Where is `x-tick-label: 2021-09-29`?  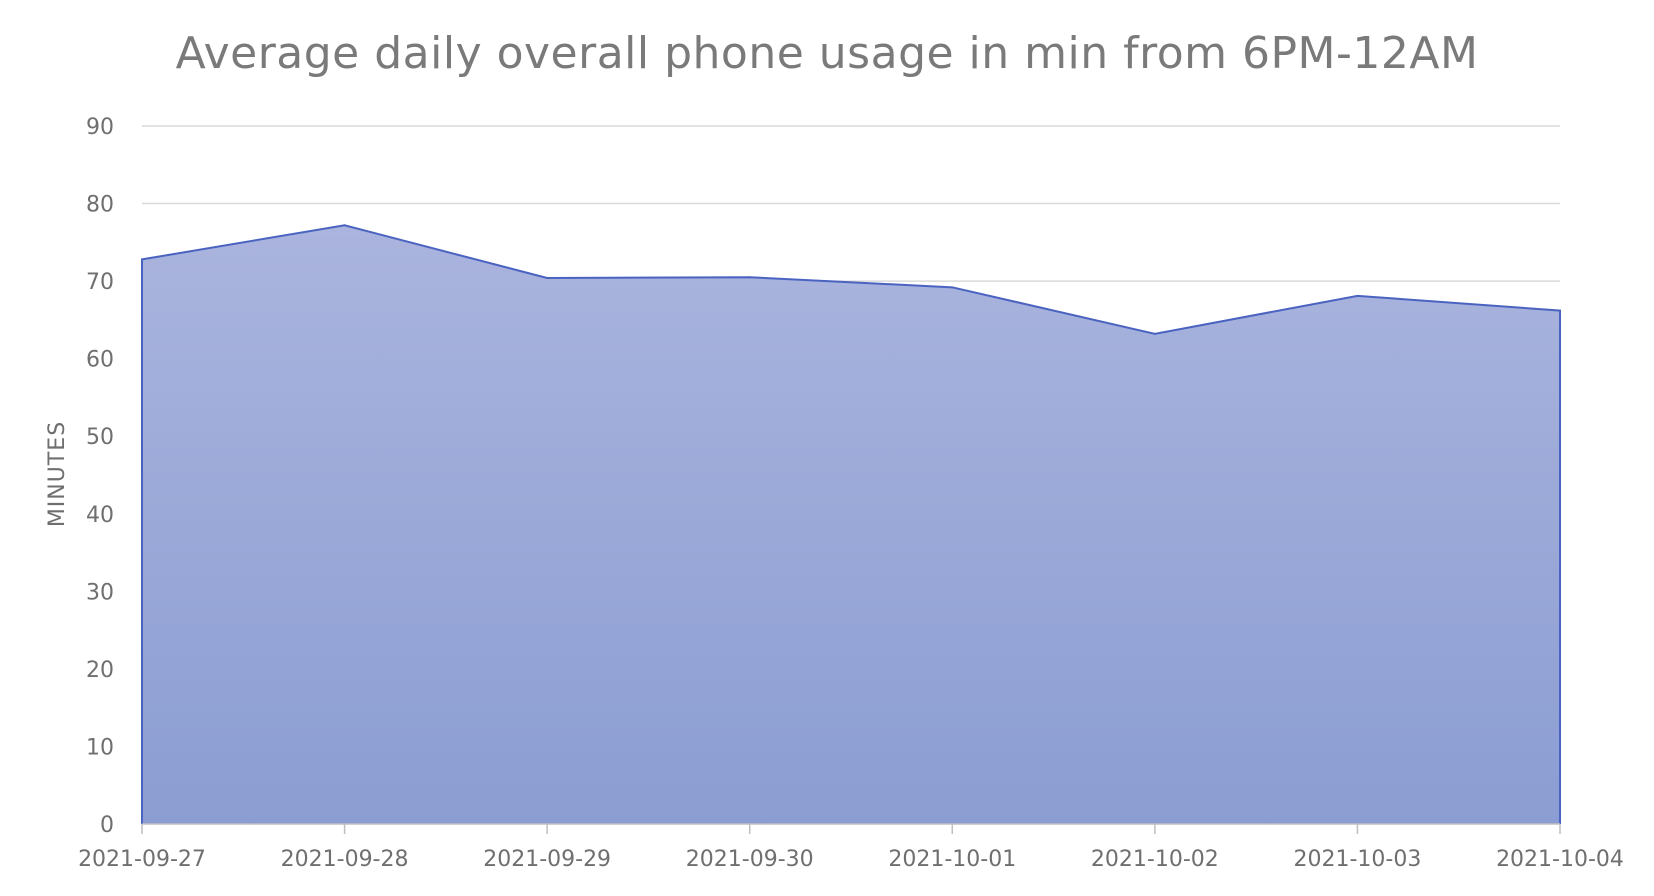 x-tick-label: 2021-09-29 is located at coordinates (547, 859).